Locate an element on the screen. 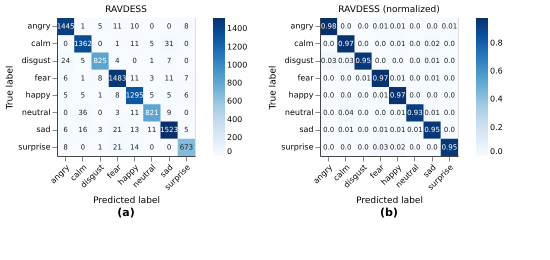  color-bar-label: 800 is located at coordinates (234, 83).